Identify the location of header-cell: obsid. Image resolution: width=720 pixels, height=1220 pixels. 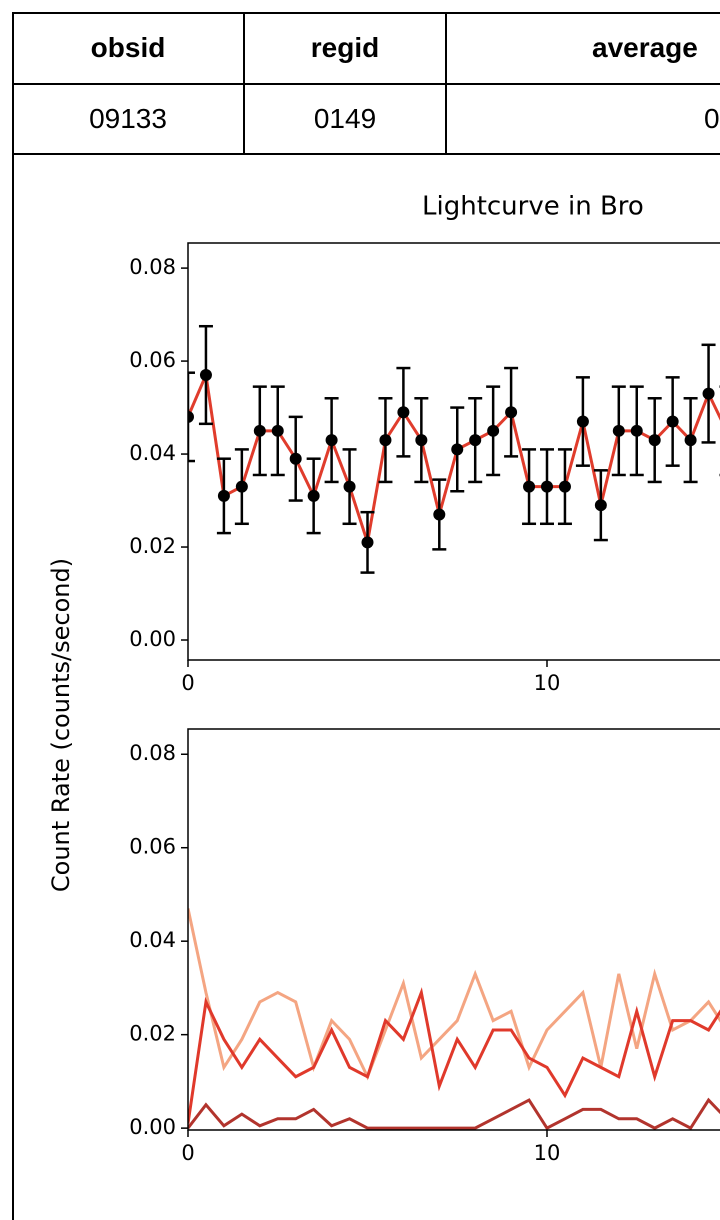
(128, 47).